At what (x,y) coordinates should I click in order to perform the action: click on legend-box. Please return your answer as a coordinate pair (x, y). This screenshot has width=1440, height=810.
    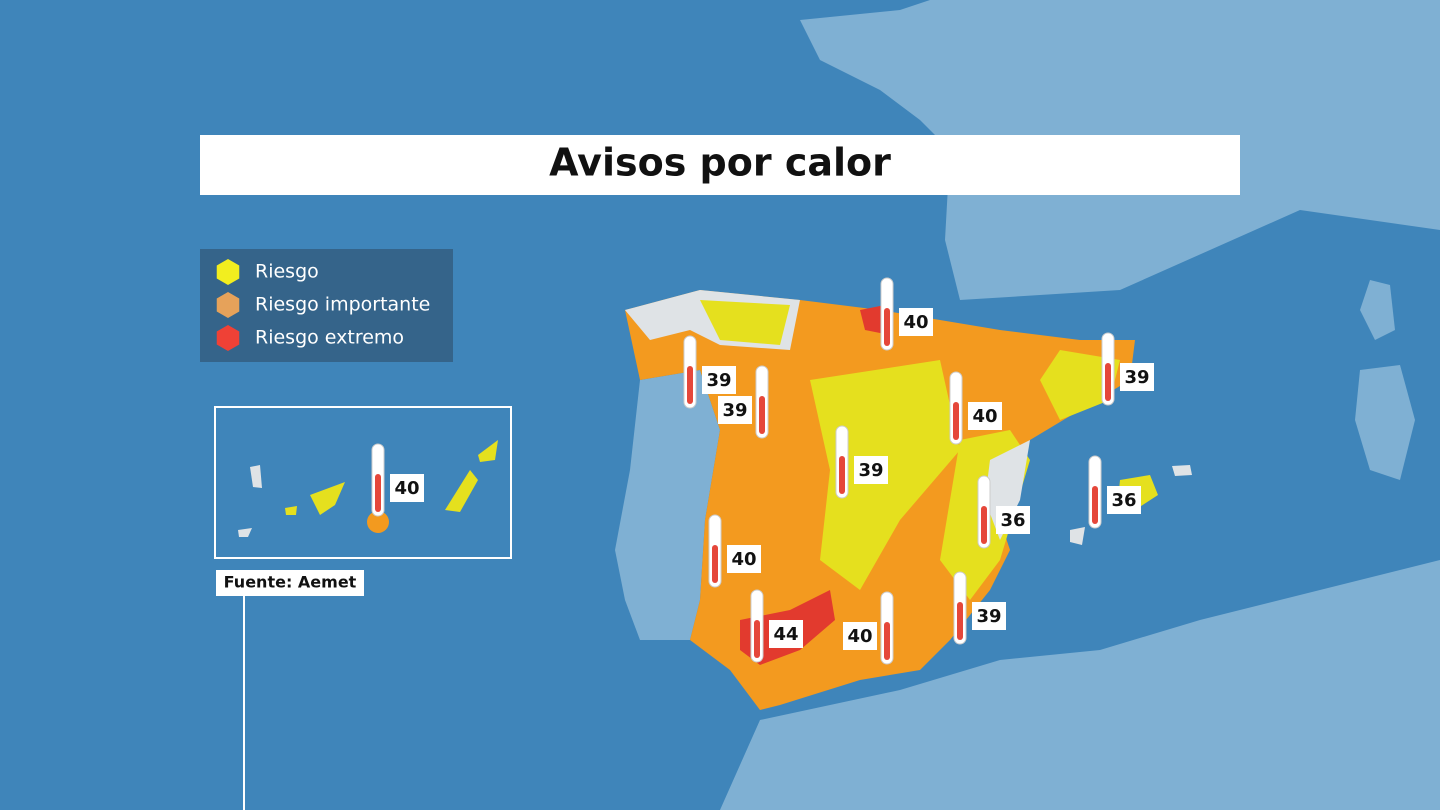
    Looking at the image, I should click on (326, 305).